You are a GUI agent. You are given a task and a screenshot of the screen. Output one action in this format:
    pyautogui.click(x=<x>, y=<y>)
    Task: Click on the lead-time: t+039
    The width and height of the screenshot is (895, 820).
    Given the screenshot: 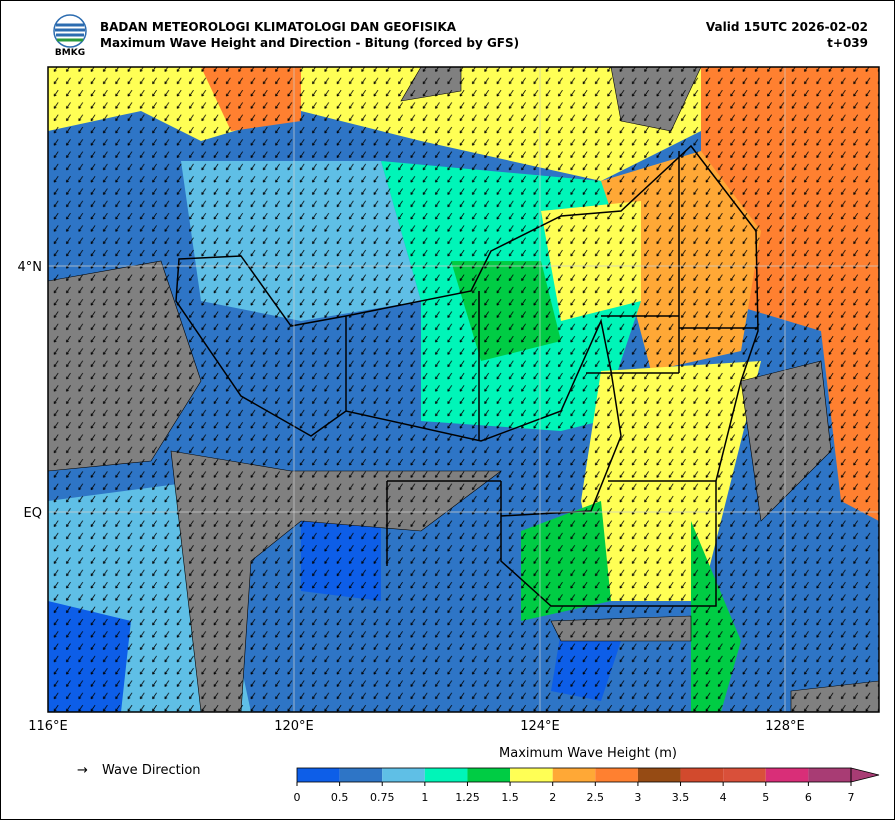 What is the action you would take?
    pyautogui.click(x=847, y=43)
    